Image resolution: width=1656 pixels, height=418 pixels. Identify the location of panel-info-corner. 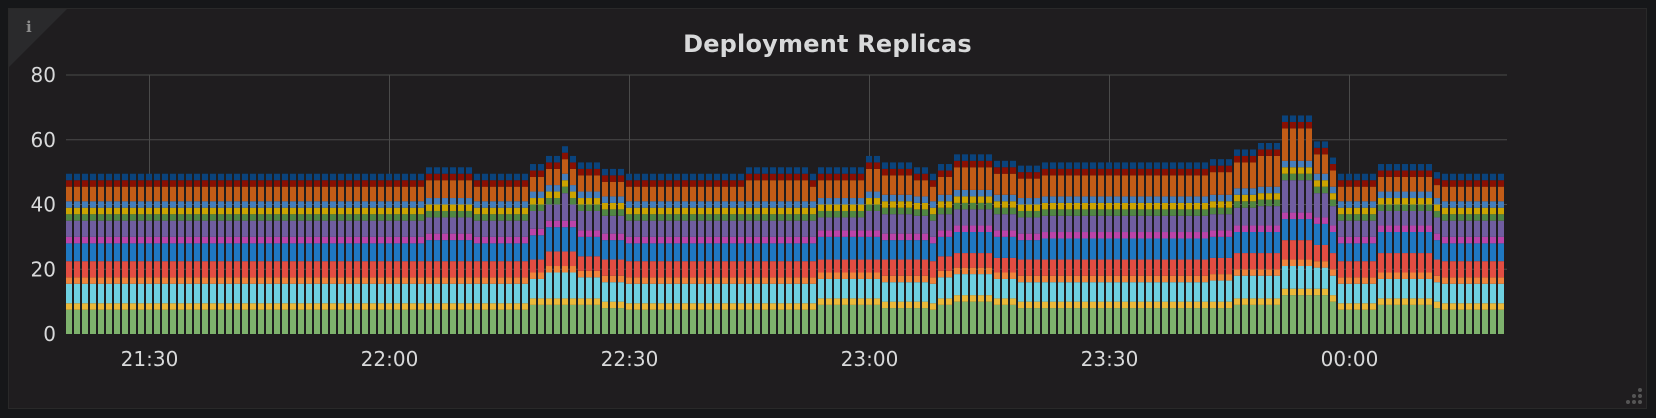
(38, 38).